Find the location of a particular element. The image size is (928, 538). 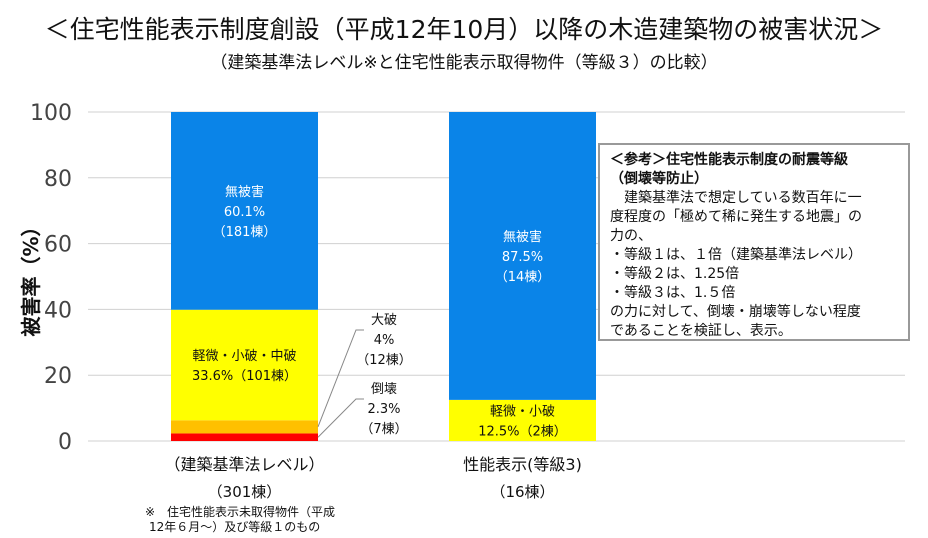

y-tick-label: 20 is located at coordinates (58, 376).